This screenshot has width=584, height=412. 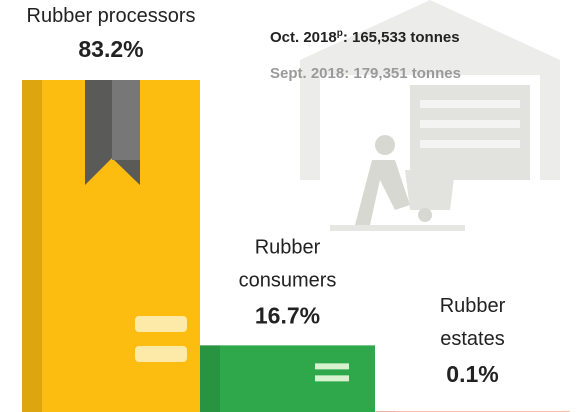 What do you see at coordinates (287, 315) in the screenshot?
I see `value-label: 16.7%` at bounding box center [287, 315].